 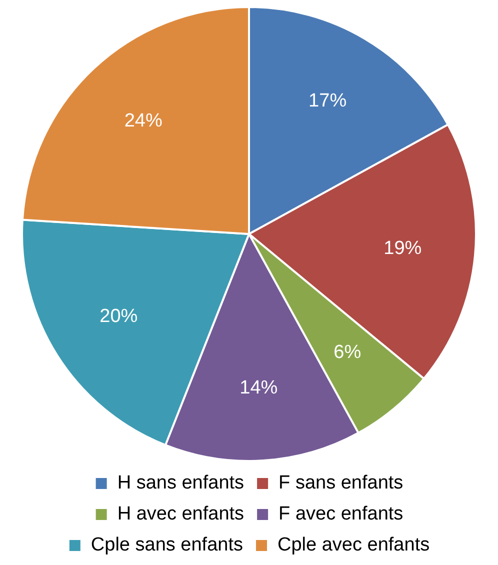 What do you see at coordinates (180, 514) in the screenshot?
I see `legend-label: H avec enfants` at bounding box center [180, 514].